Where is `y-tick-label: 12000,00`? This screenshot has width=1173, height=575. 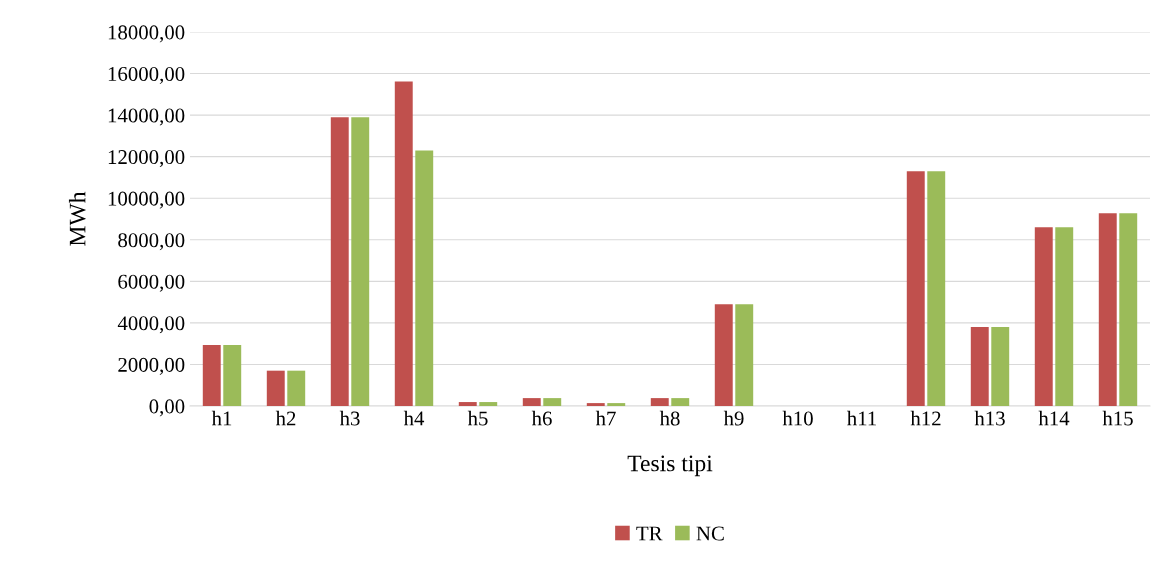
y-tick-label: 12000,00 is located at coordinates (146, 159).